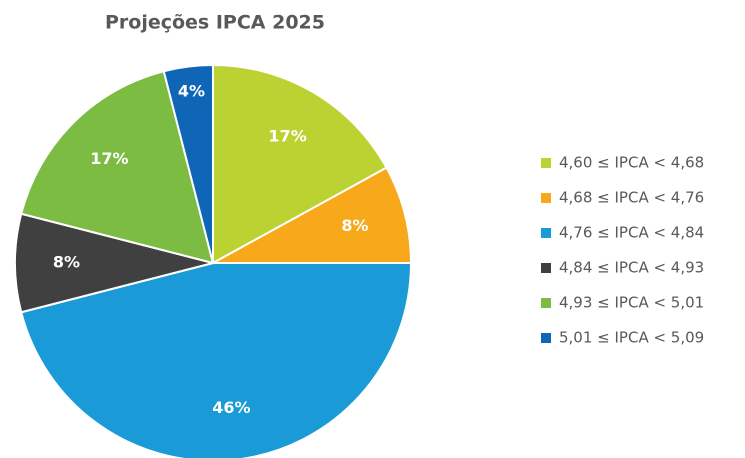 This screenshot has width=745, height=458. I want to click on legend-label: 5,01 ≤ IPCA < 5,09, so click(631, 338).